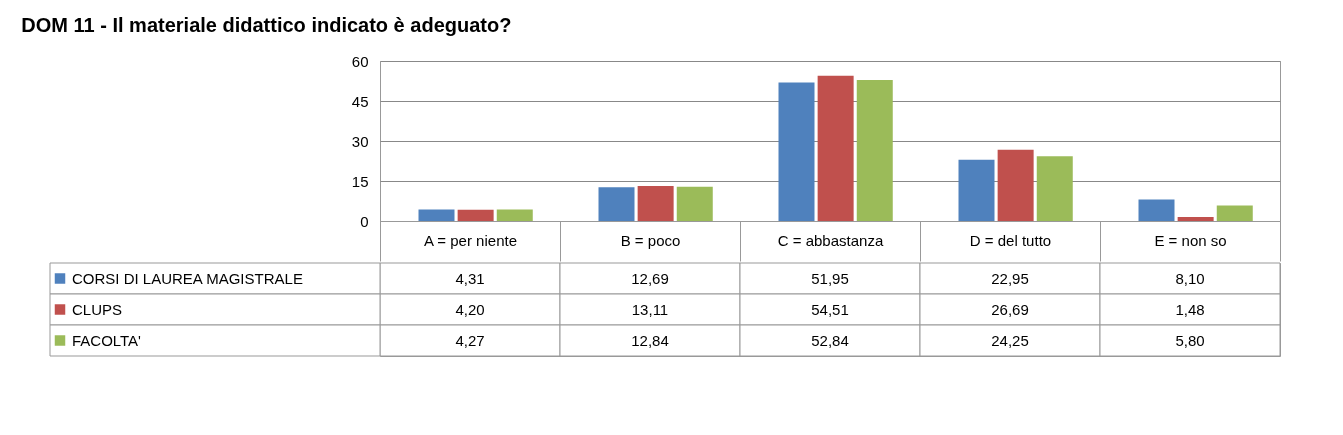  What do you see at coordinates (1010, 340) in the screenshot?
I see `data-label: 24,25` at bounding box center [1010, 340].